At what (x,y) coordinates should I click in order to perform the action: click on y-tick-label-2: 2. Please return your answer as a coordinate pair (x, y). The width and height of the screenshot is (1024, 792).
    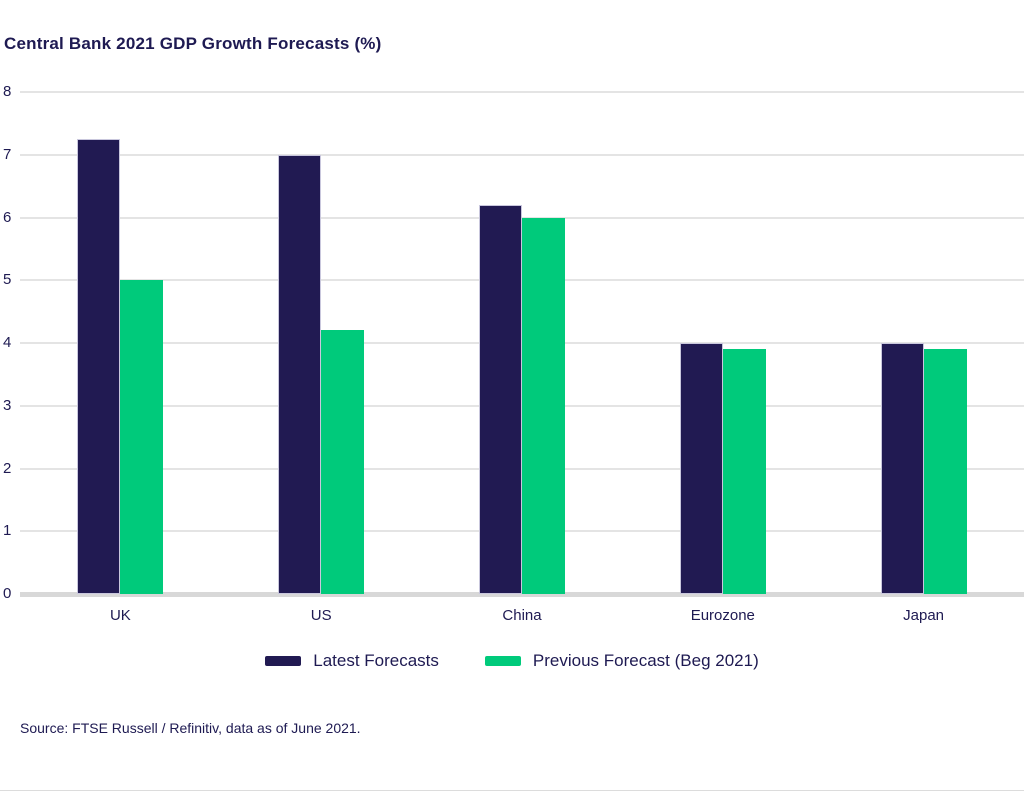
    Looking at the image, I should click on (7, 468).